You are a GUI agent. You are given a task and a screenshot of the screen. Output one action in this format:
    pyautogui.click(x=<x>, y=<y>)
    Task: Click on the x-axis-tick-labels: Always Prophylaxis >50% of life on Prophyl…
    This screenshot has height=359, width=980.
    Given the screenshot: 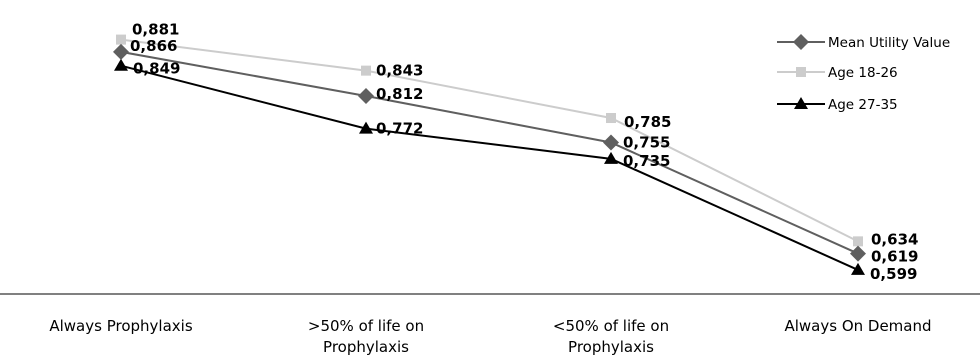 What is the action you would take?
    pyautogui.click(x=490, y=336)
    